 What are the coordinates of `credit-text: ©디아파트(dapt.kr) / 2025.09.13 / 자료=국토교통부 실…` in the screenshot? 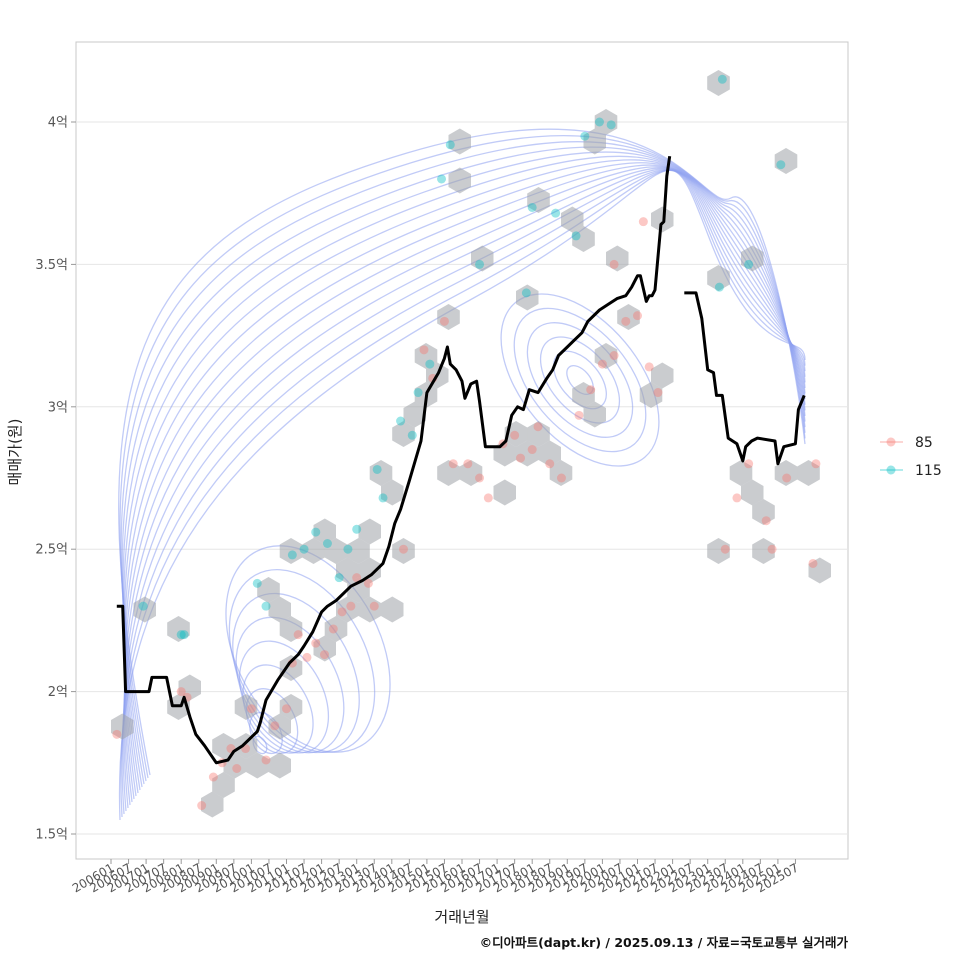 It's located at (664, 942).